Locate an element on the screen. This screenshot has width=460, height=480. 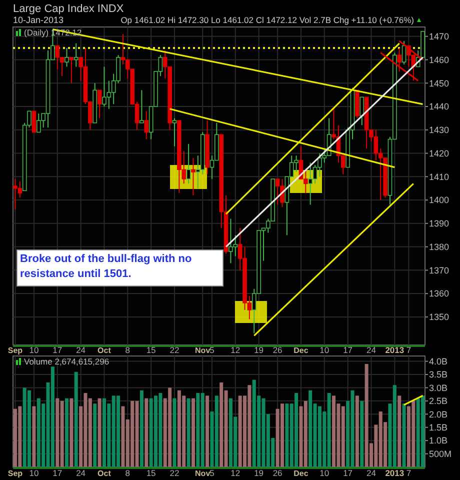
text: Op 1461.02 Hi 1472.30 Lo 1461.02 Cl 1472.12 Vol 2.7B Chg +11.10 (+0.76%) is located at coordinates (267, 20).